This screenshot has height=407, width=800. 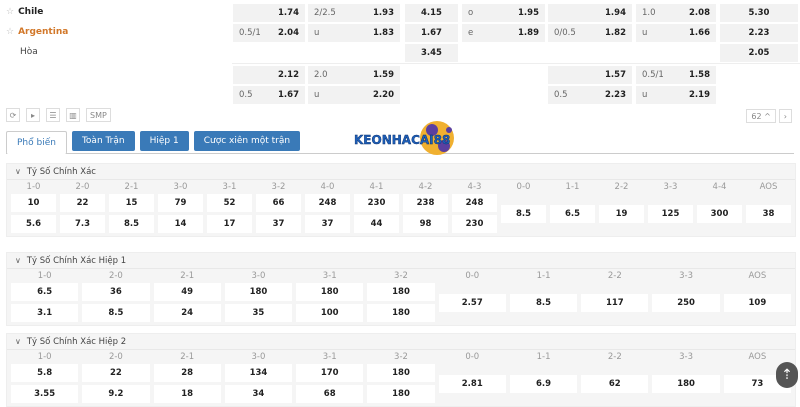 I want to click on odds-cell: 238, so click(x=425, y=203).